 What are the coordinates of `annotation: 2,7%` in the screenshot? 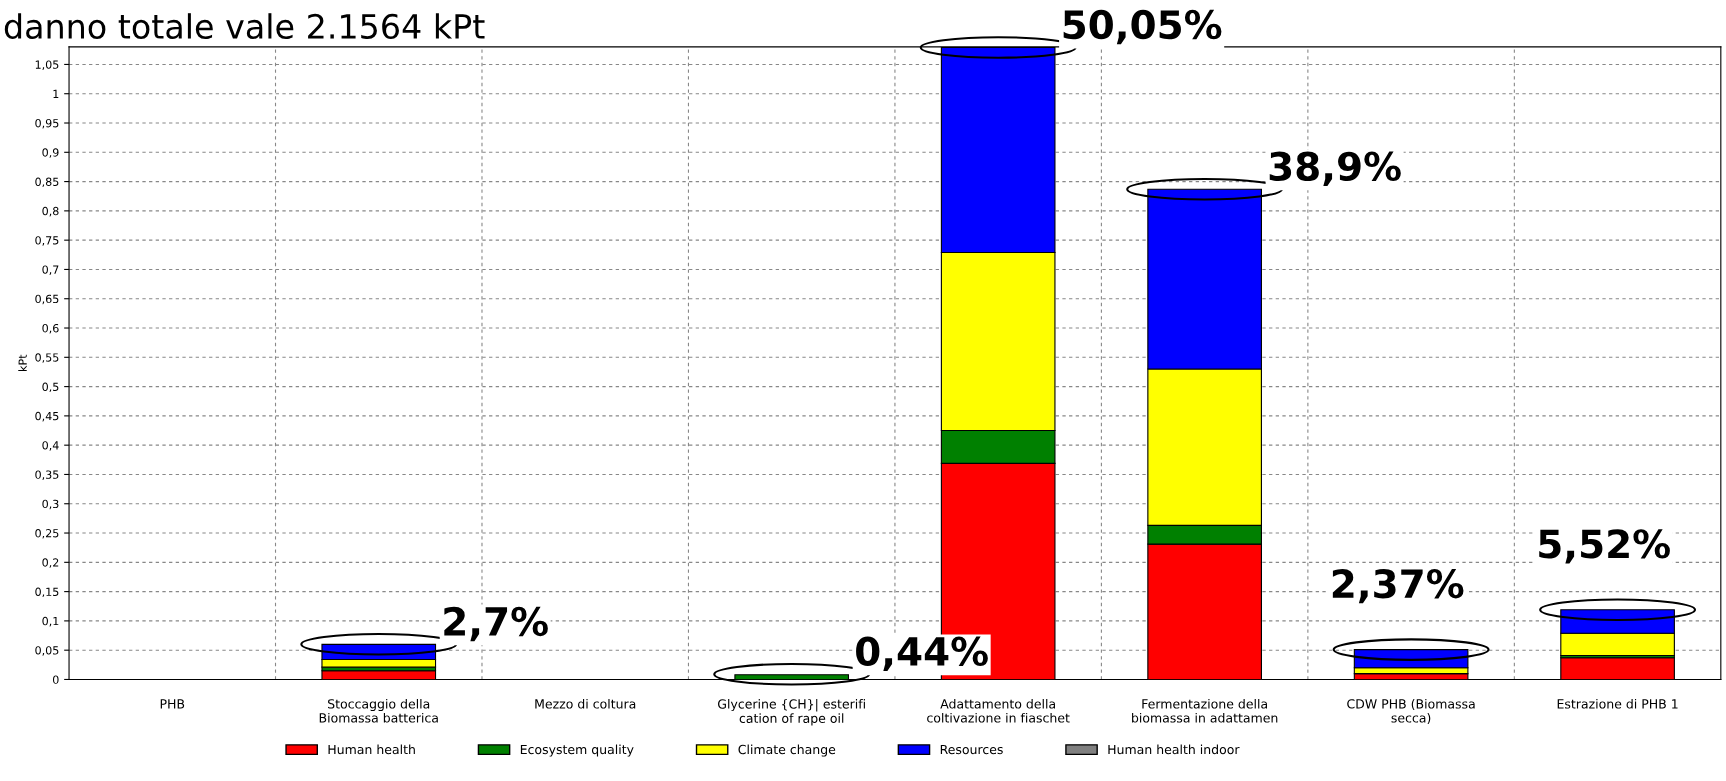 It's located at (496, 624).